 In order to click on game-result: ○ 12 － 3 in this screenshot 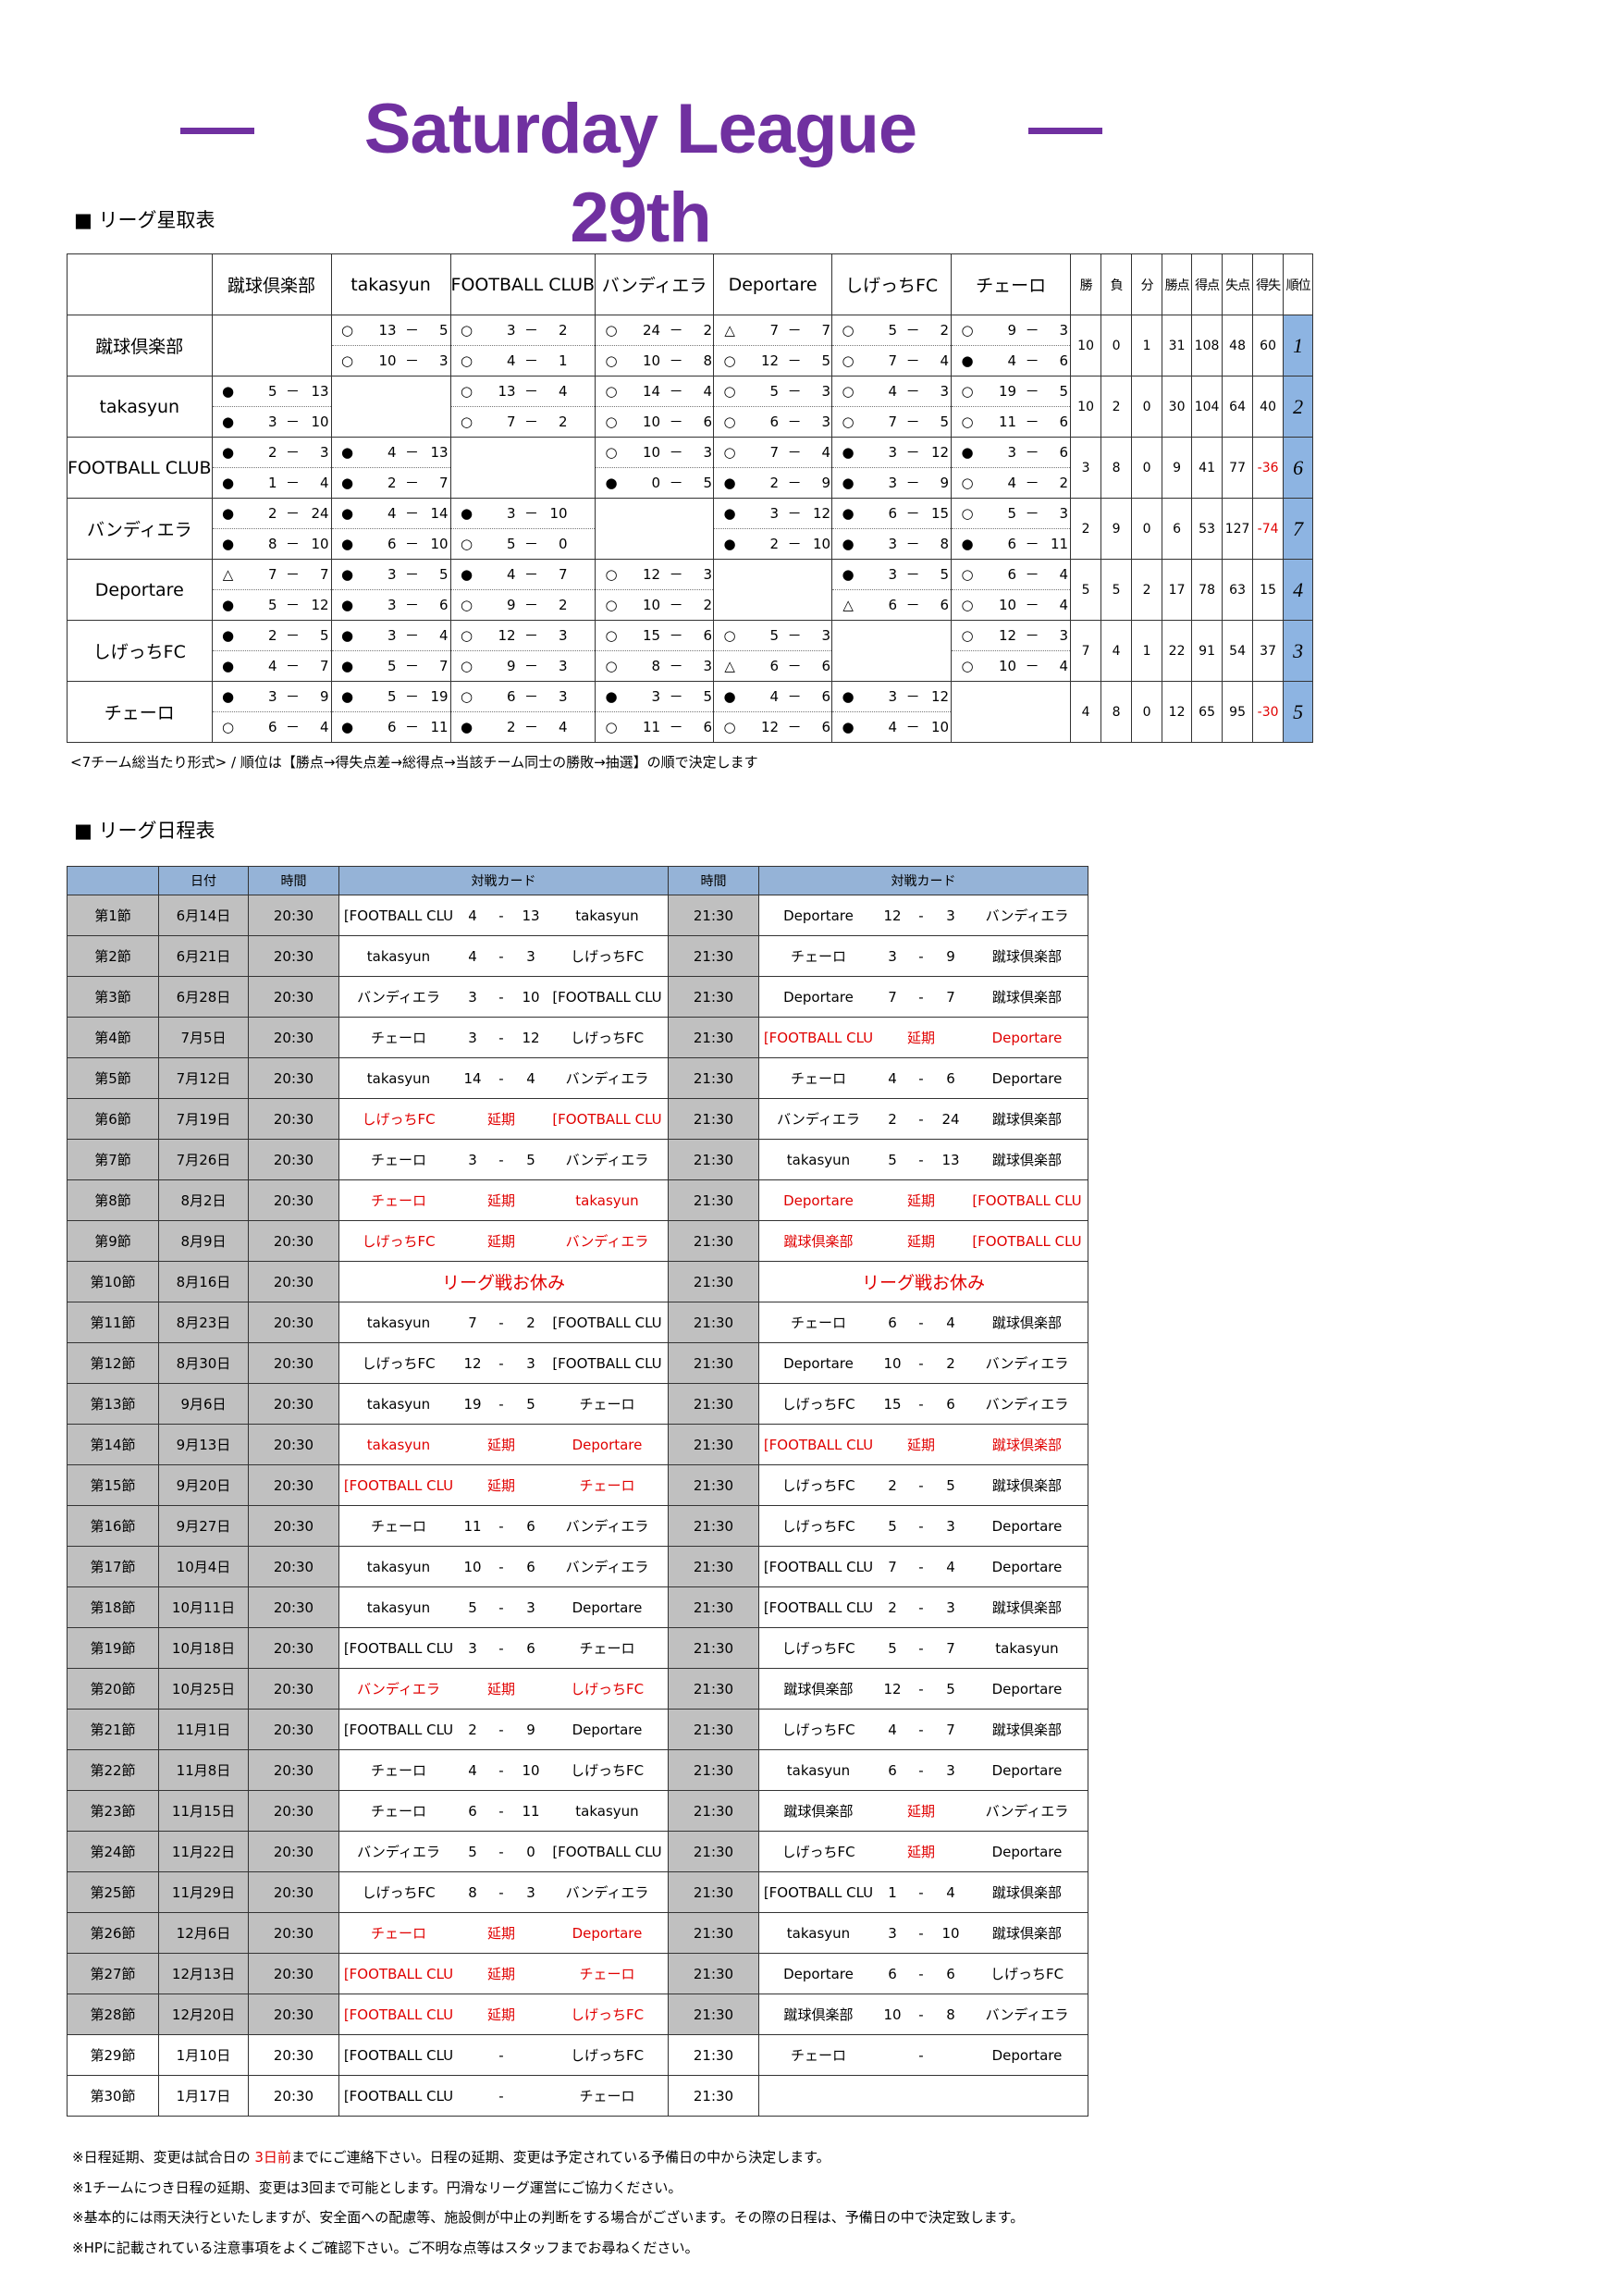, I will do `click(1011, 636)`.